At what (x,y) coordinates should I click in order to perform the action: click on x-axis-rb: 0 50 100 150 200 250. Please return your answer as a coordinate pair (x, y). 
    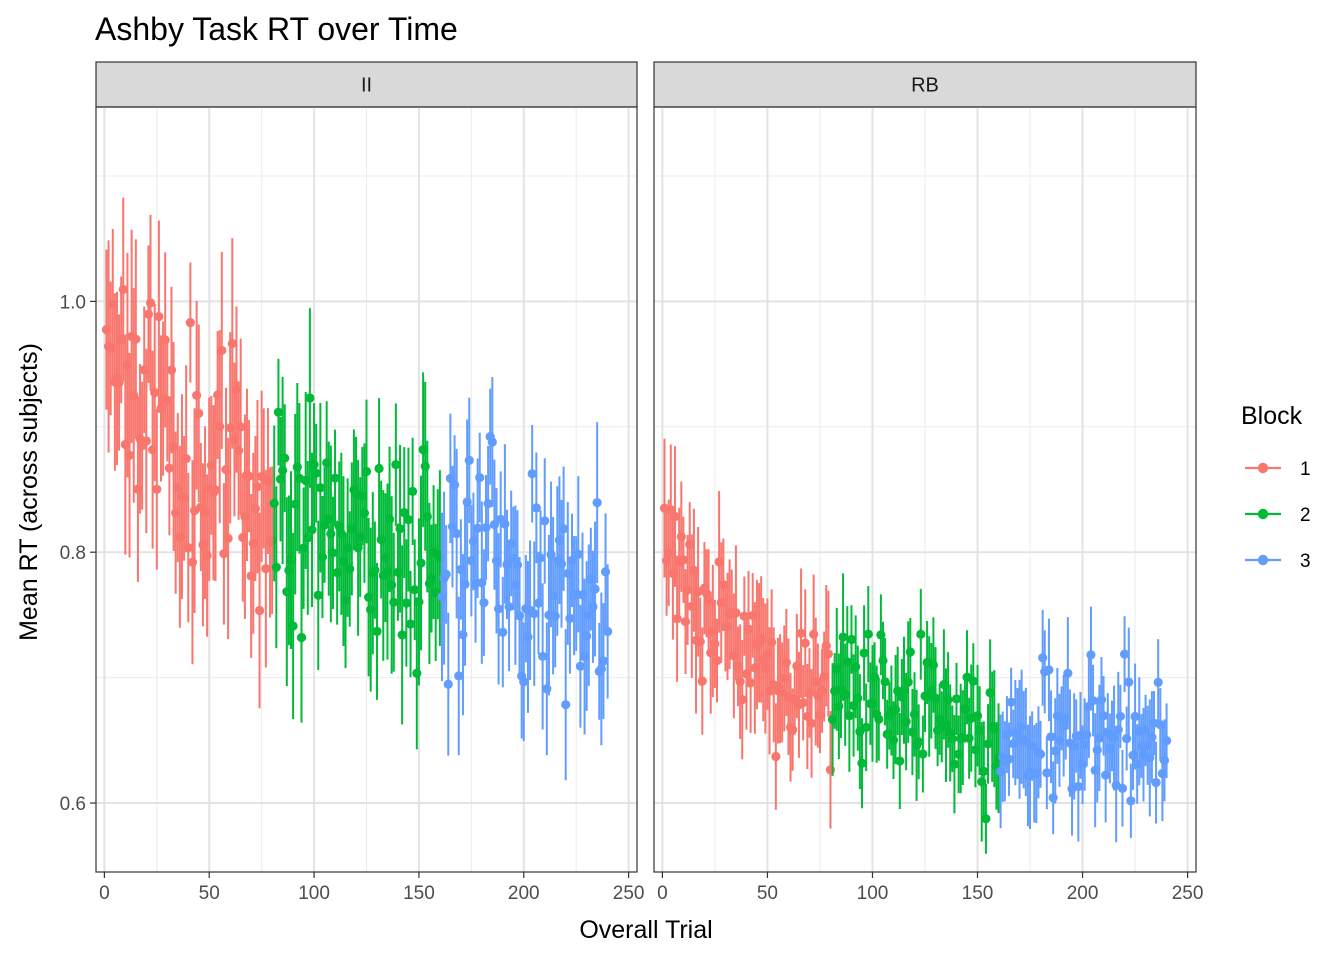
    Looking at the image, I should click on (930, 888).